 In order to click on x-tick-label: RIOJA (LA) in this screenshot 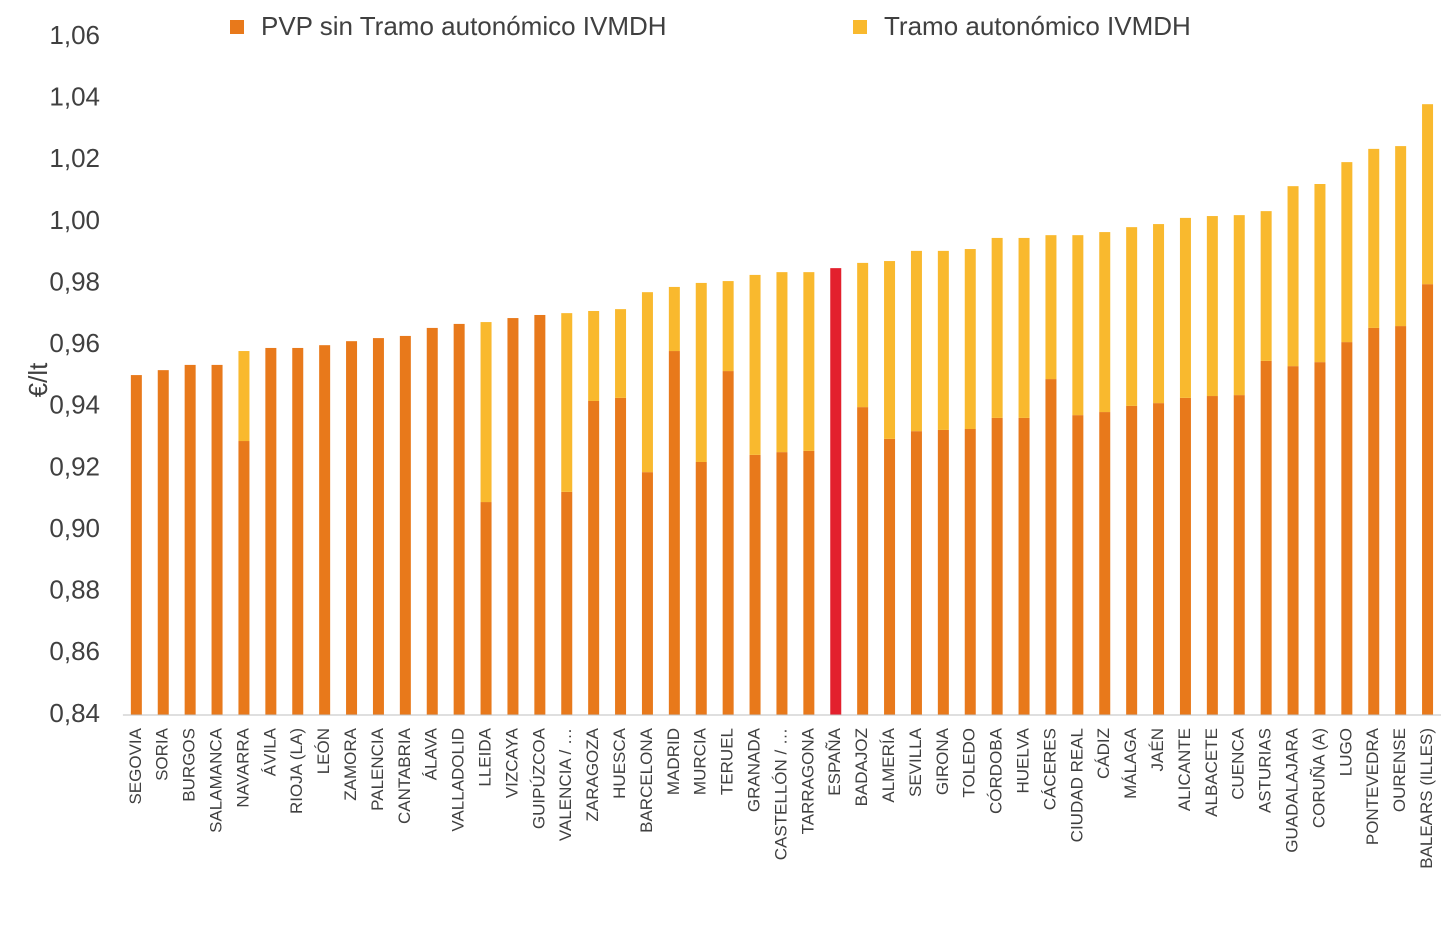, I will do `click(296, 771)`.